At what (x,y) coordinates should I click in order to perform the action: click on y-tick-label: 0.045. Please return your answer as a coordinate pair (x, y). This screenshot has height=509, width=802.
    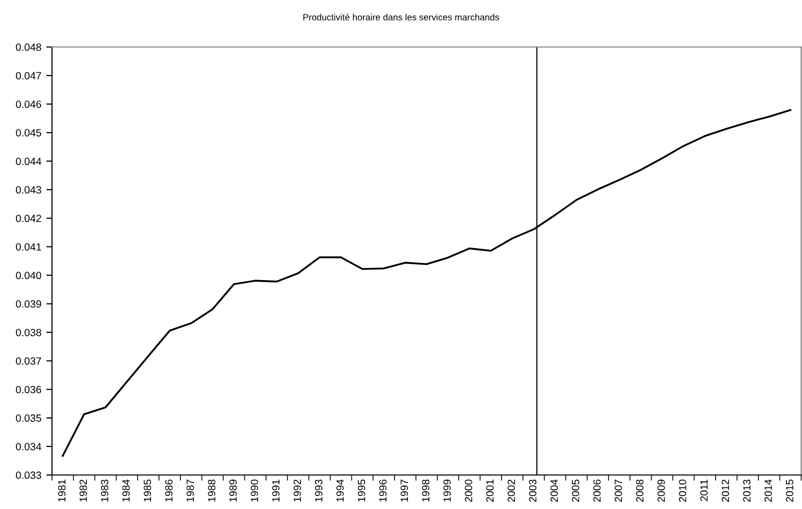
    Looking at the image, I should click on (29, 132).